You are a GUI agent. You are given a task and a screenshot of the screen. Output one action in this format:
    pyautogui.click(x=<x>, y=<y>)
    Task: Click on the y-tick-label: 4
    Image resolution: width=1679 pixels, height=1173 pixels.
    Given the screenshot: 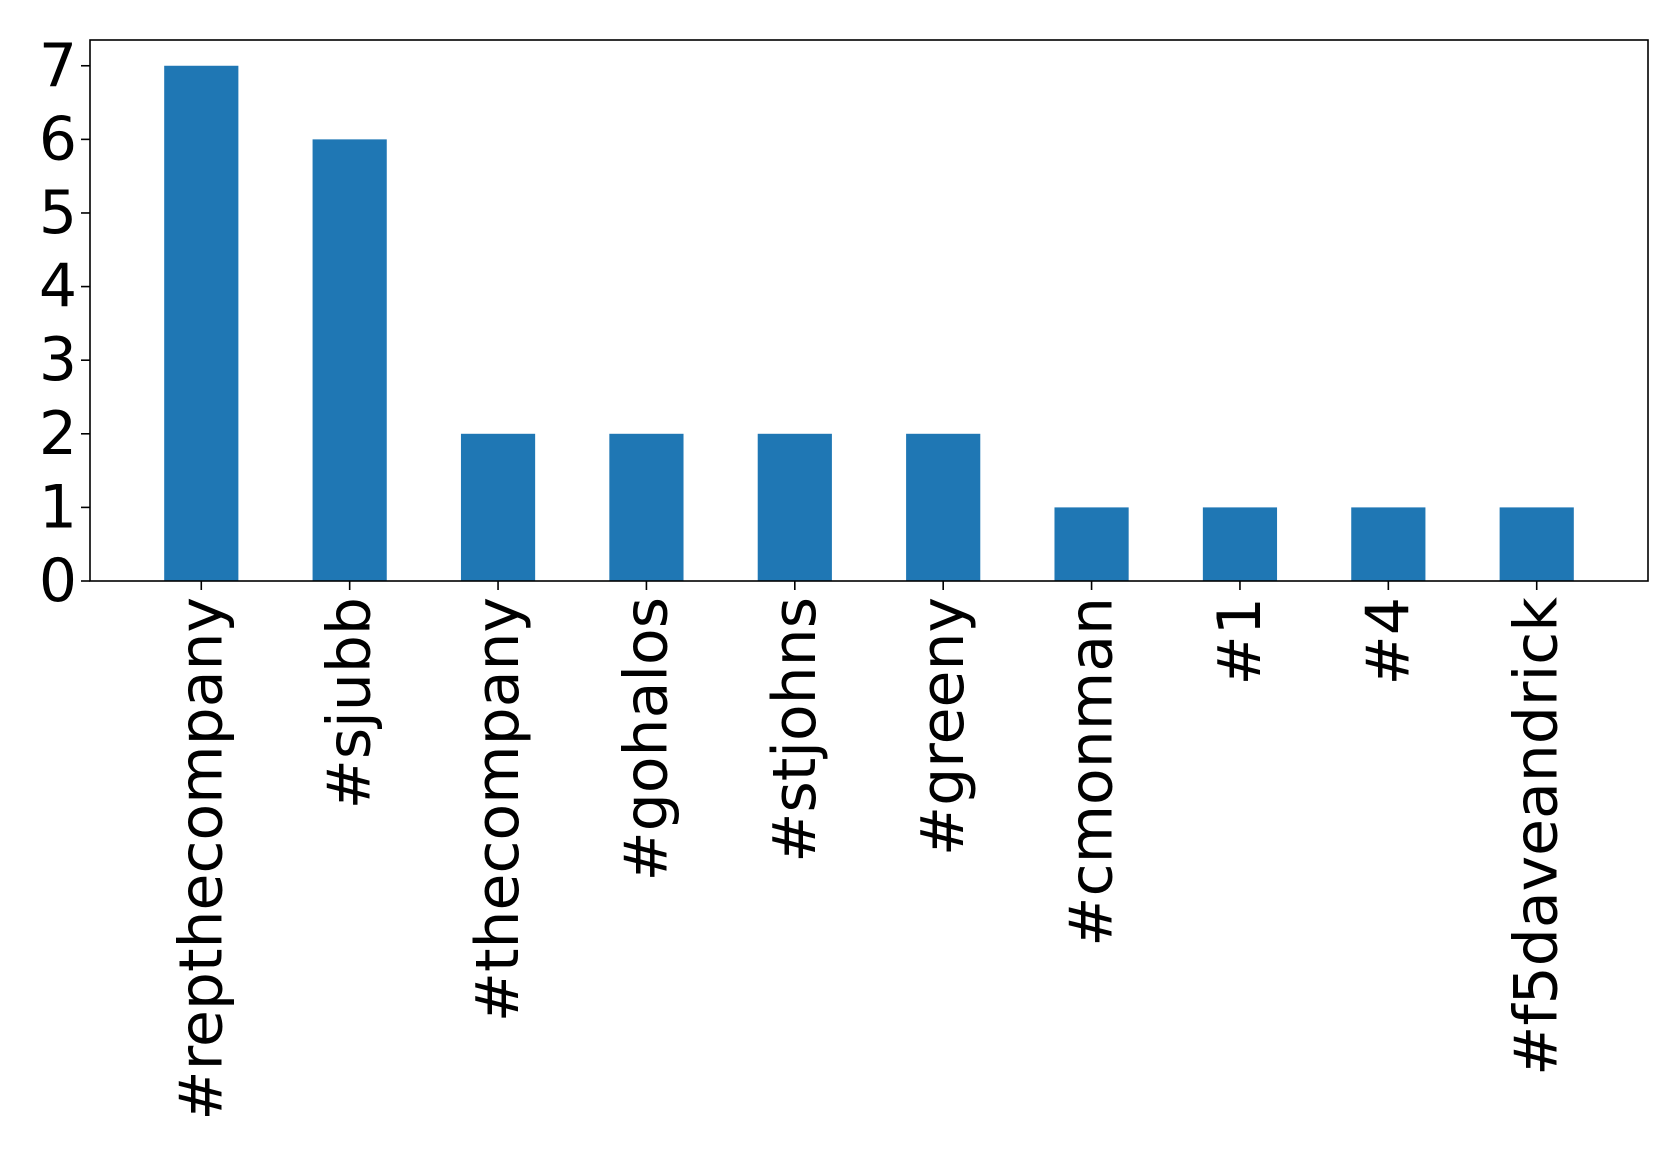 What is the action you would take?
    pyautogui.click(x=58, y=287)
    